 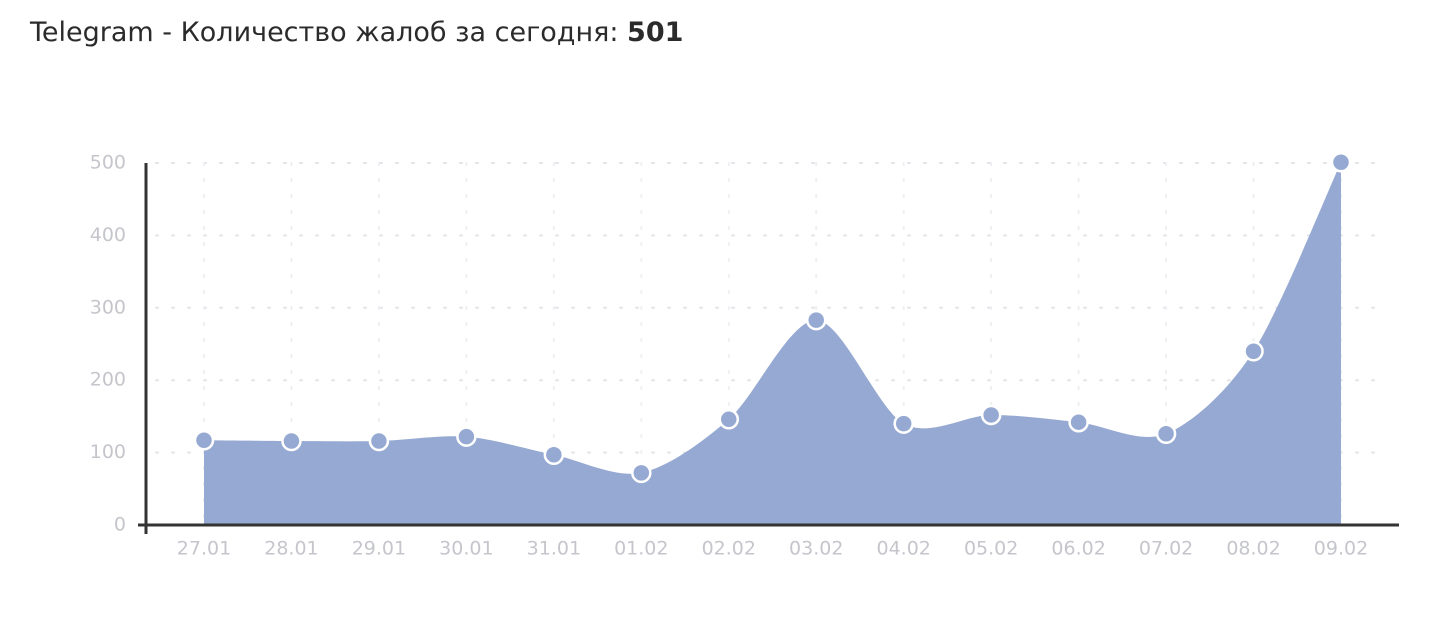 What do you see at coordinates (466, 549) in the screenshot?
I see `x-tick-label: 30.01` at bounding box center [466, 549].